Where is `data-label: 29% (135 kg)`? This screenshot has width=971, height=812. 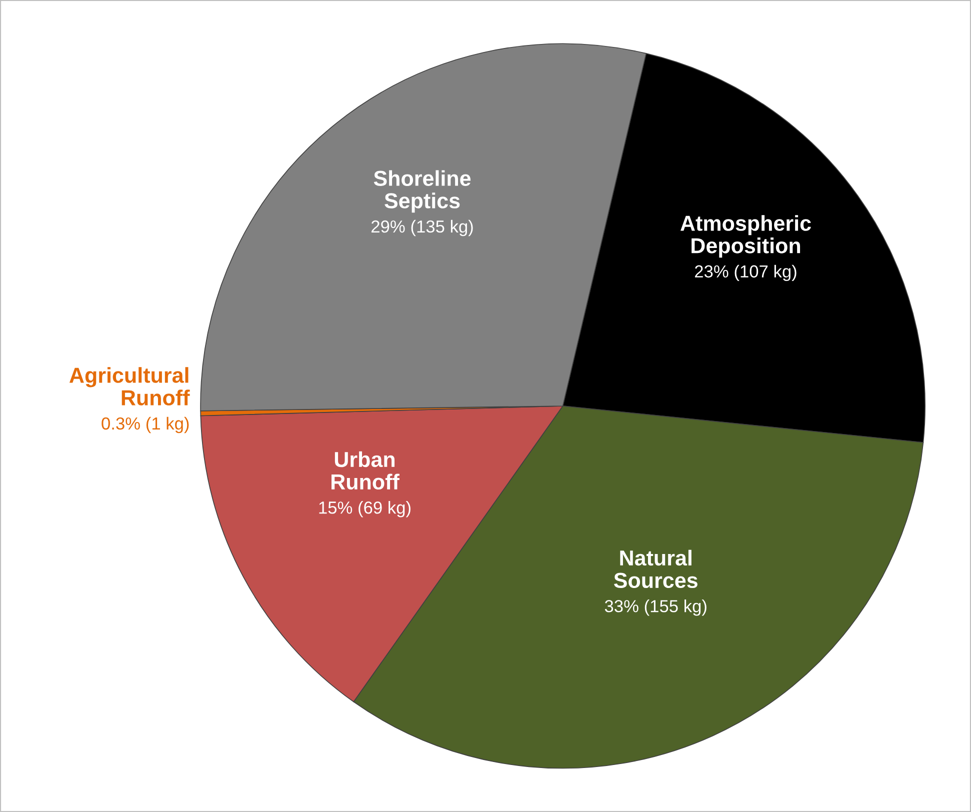 data-label: 29% (135 kg) is located at coordinates (422, 228).